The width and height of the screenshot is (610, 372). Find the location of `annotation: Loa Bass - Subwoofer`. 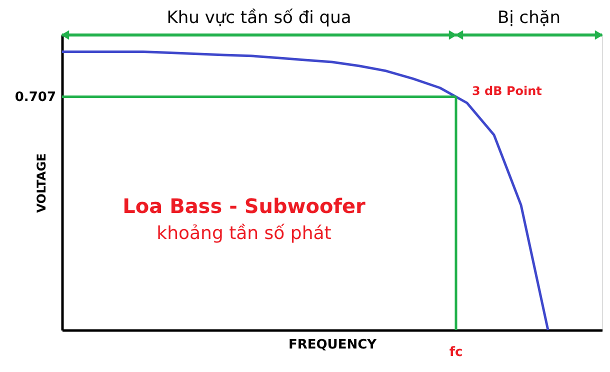

annotation: Loa Bass - Subwoofer is located at coordinates (244, 206).